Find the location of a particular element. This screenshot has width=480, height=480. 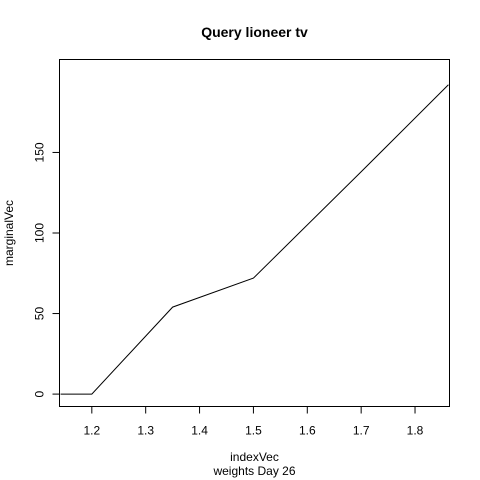

x-tick-label: 1.8 is located at coordinates (415, 431).